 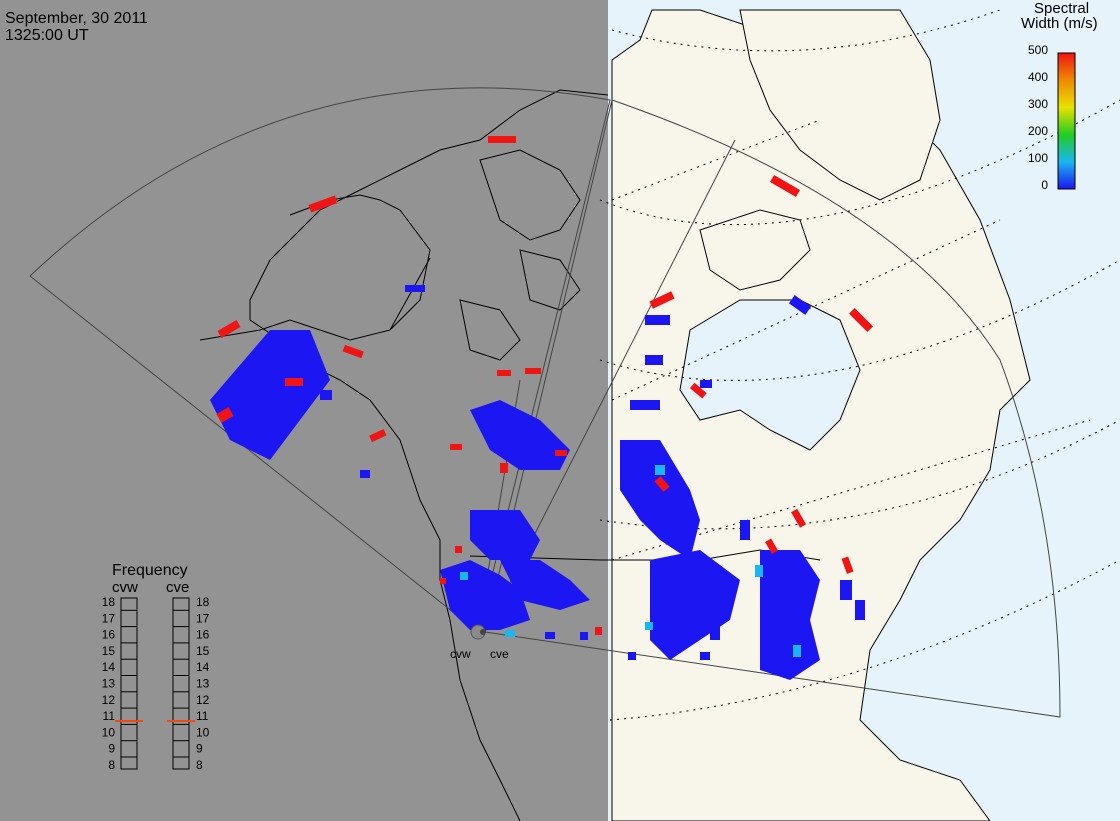 I want to click on frequency-column-cve: 18 17 16 15 14 13 12 11 10 9 8, so click(x=188, y=683).